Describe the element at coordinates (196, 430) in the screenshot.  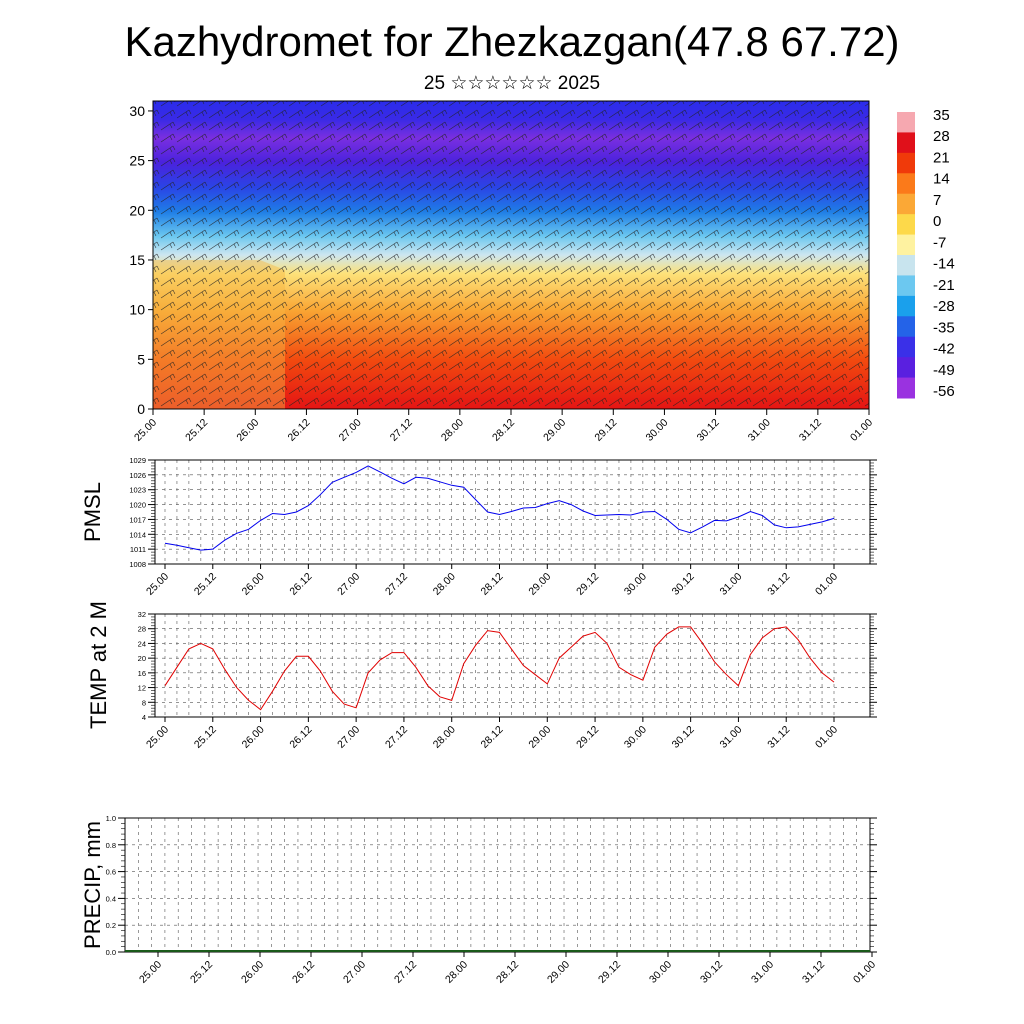
I see `heatmap-x-tick-label: 25.12` at that location.